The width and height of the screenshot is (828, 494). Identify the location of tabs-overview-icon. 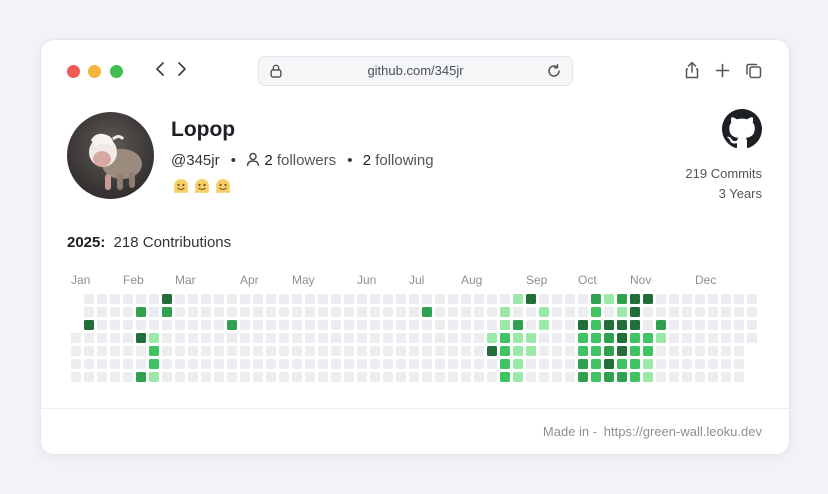
(753, 70).